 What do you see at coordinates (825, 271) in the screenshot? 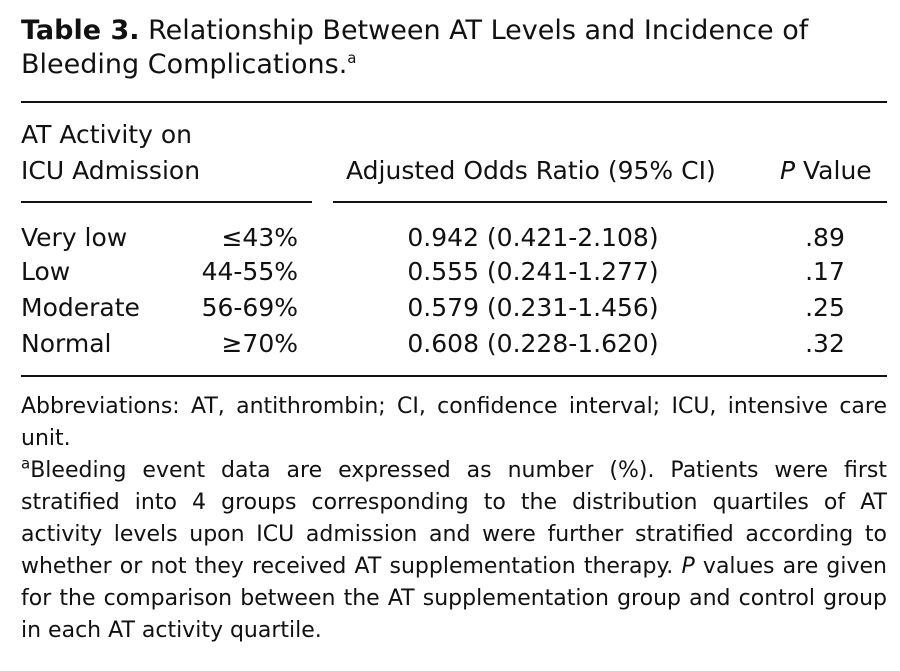
I see `row-low-p: .17` at bounding box center [825, 271].